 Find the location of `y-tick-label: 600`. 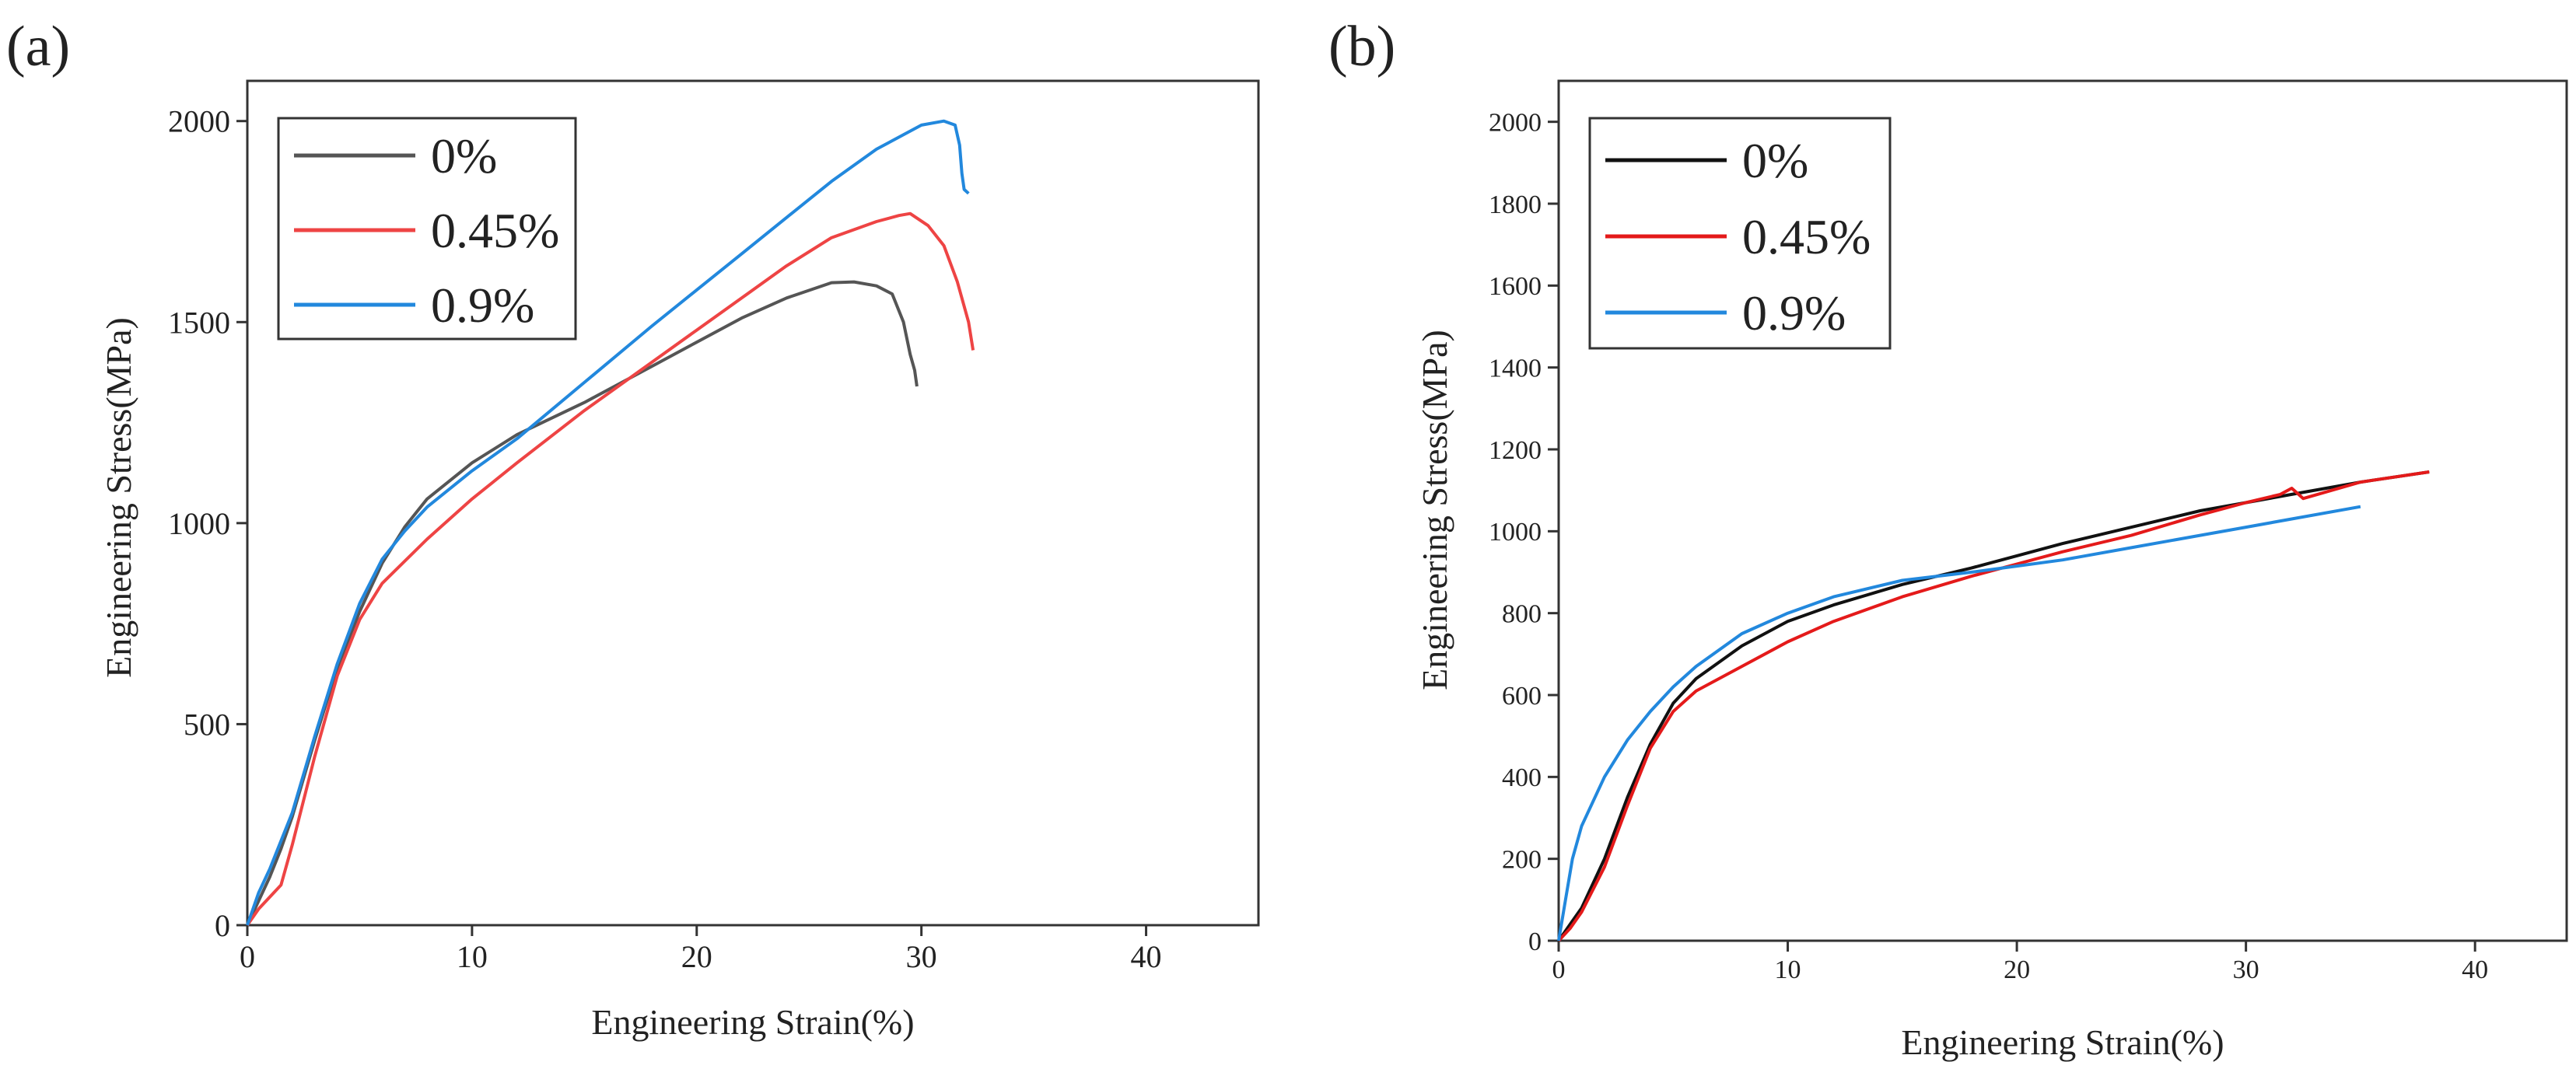

y-tick-label: 600 is located at coordinates (1522, 696).